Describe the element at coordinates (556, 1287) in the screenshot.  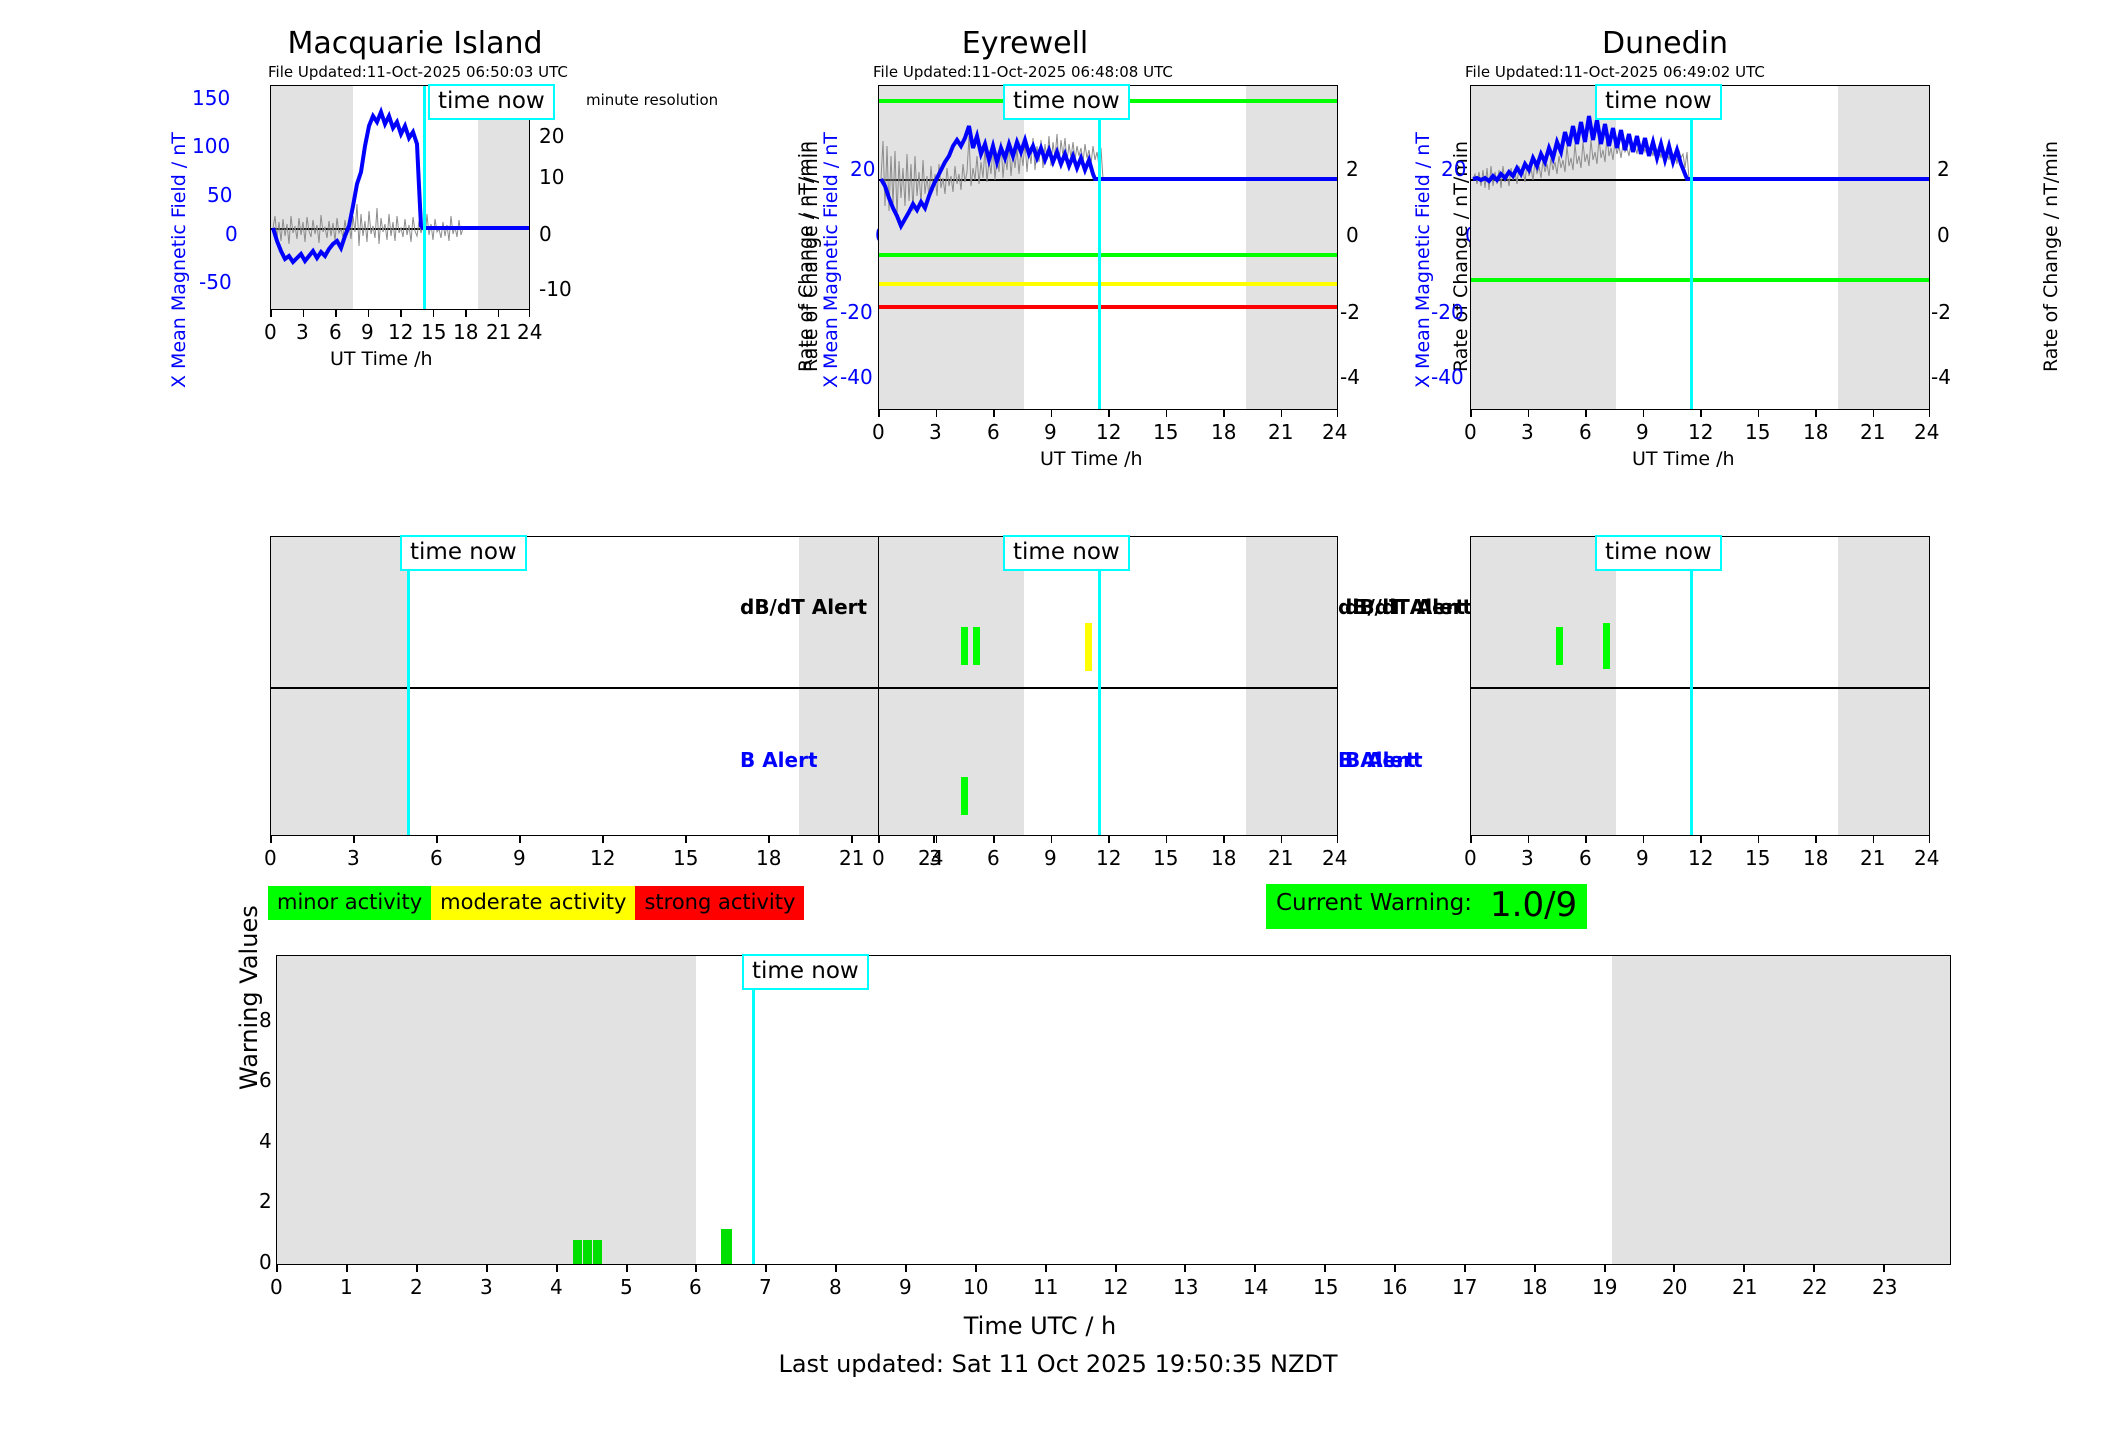
I see `xtick-warn-4: 4` at that location.